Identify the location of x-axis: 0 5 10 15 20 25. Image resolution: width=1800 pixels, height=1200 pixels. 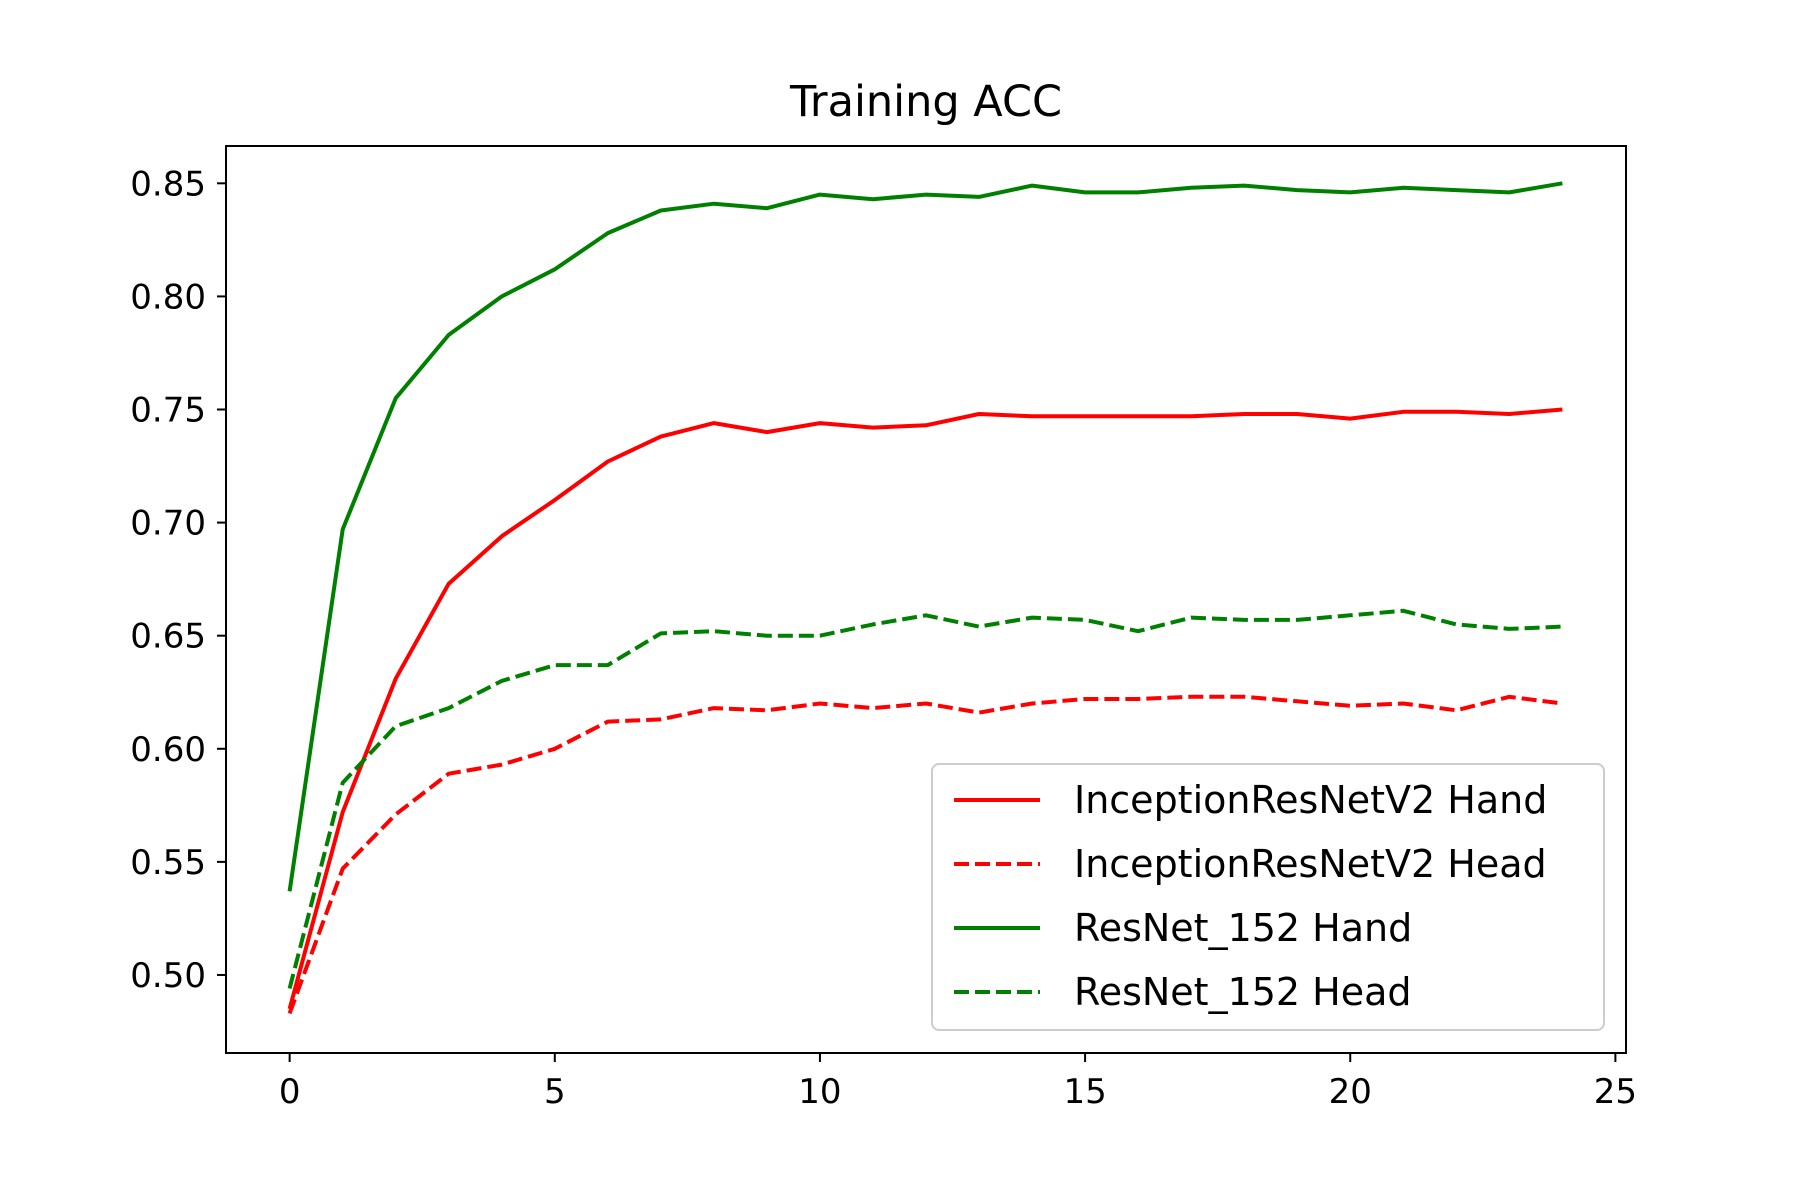
(958, 1082).